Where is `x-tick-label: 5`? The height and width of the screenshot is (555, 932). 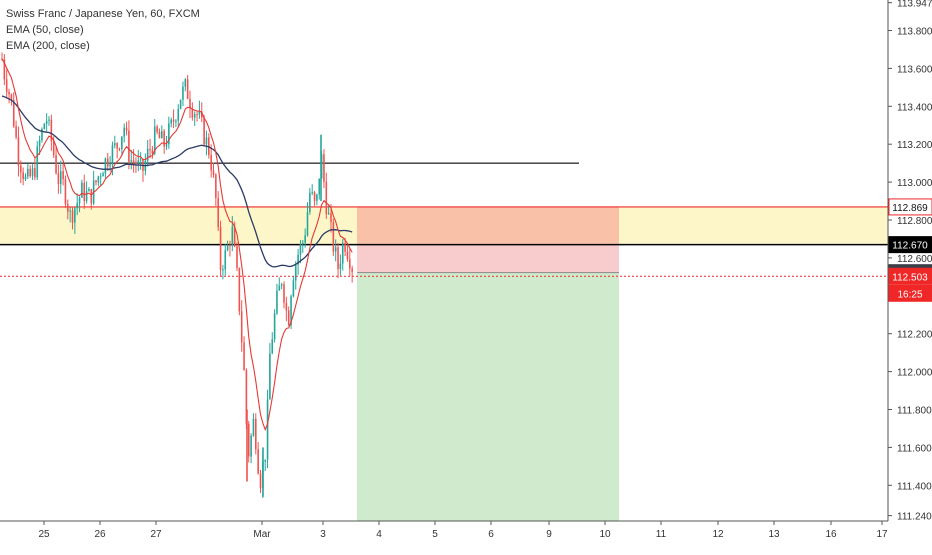
x-tick-label: 5 is located at coordinates (435, 534).